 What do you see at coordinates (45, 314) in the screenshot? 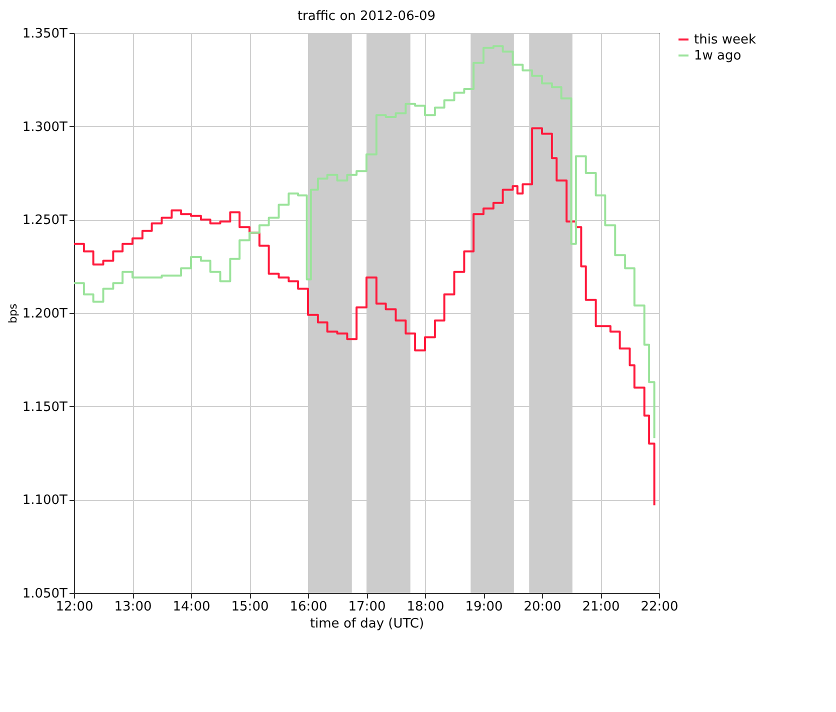
I see `y-tick-label: 1.200T` at bounding box center [45, 314].